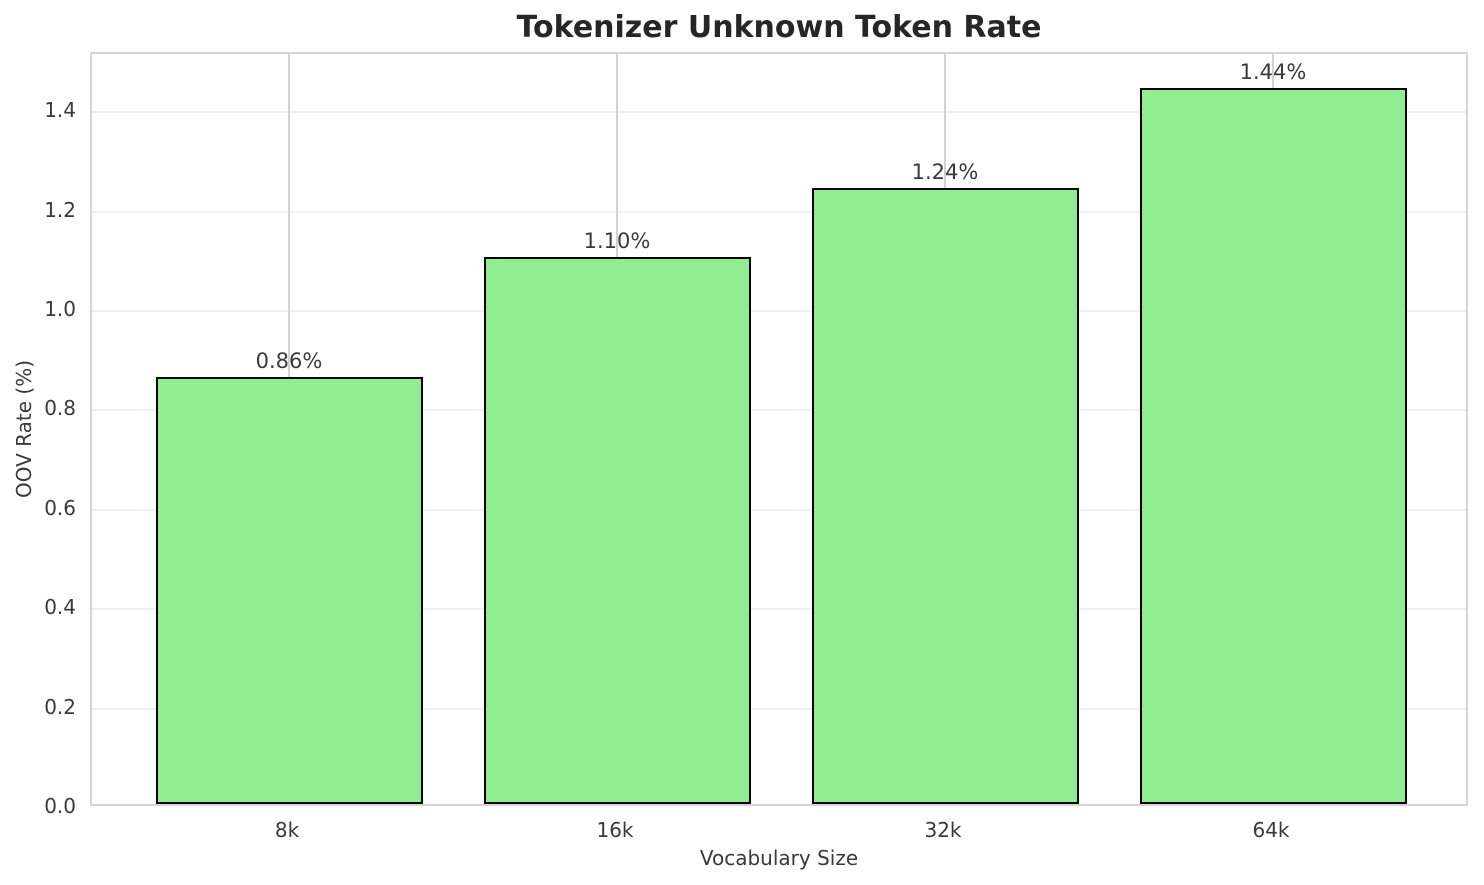 This screenshot has height=885, width=1484. Describe the element at coordinates (617, 530) in the screenshot. I see `bar-16k` at that location.